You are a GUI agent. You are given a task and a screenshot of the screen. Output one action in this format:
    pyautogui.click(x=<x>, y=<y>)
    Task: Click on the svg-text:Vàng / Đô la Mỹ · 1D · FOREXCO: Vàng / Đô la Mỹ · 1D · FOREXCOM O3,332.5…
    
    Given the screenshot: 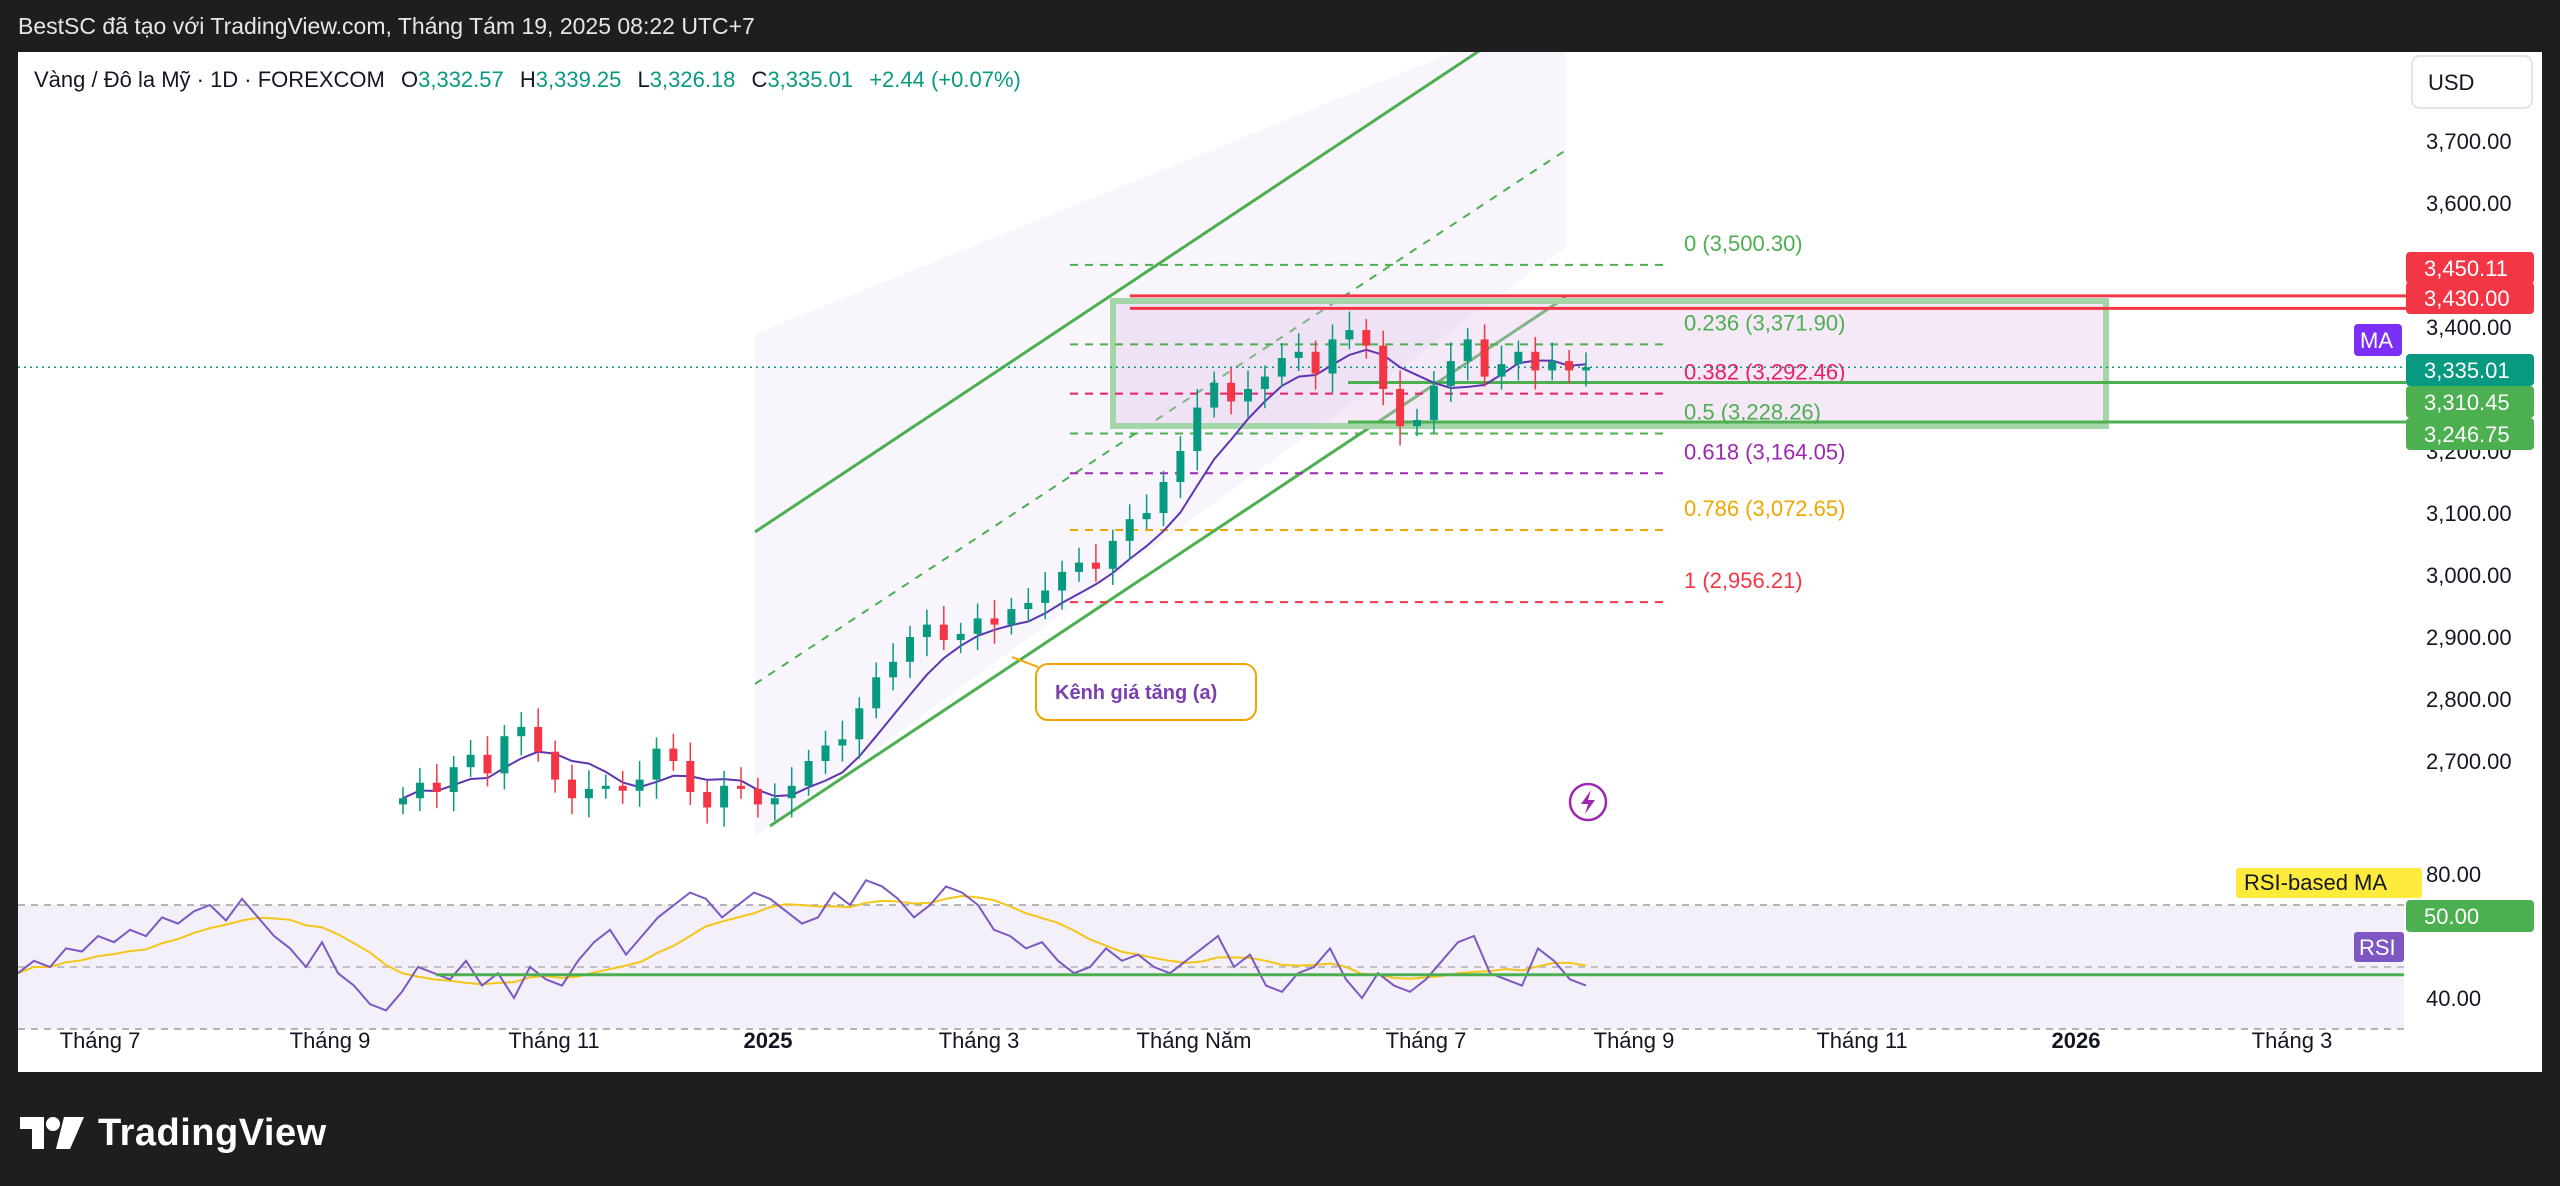 What is the action you would take?
    pyautogui.click(x=527, y=79)
    